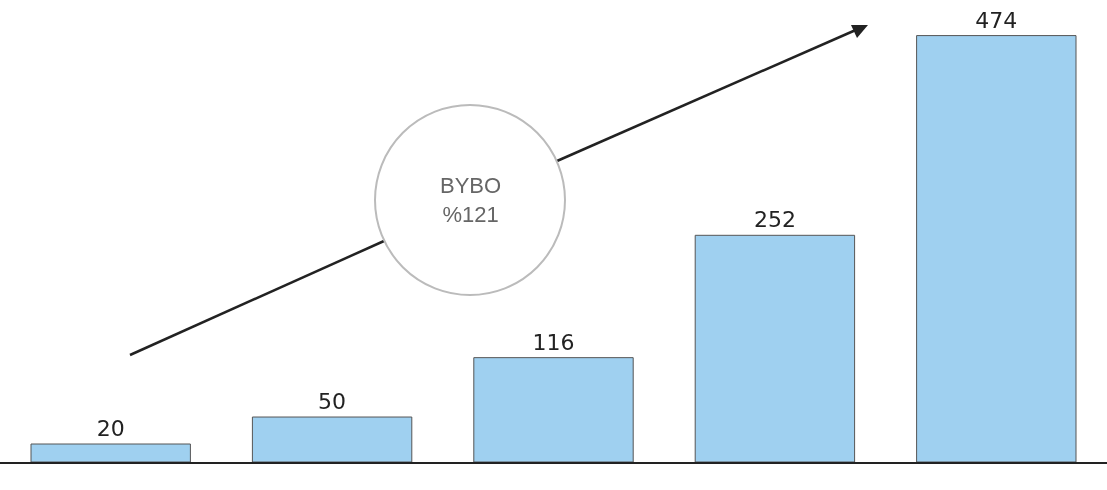 The height and width of the screenshot is (490, 1107). I want to click on data-label: 252, so click(774, 220).